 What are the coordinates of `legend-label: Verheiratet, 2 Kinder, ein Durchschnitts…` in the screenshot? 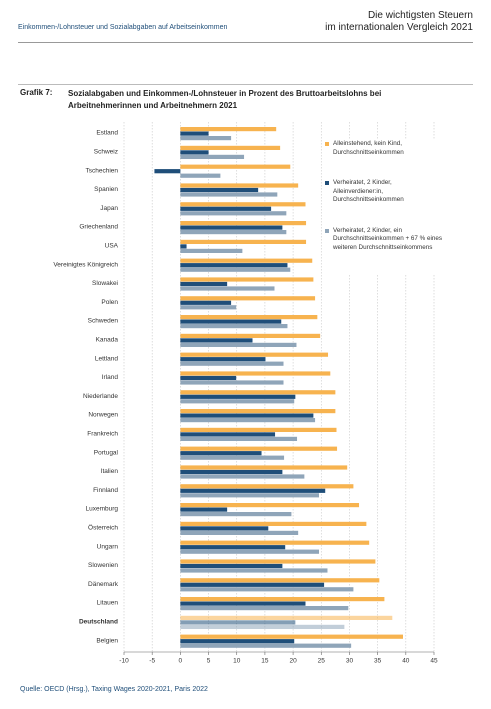 It's located at (388, 238).